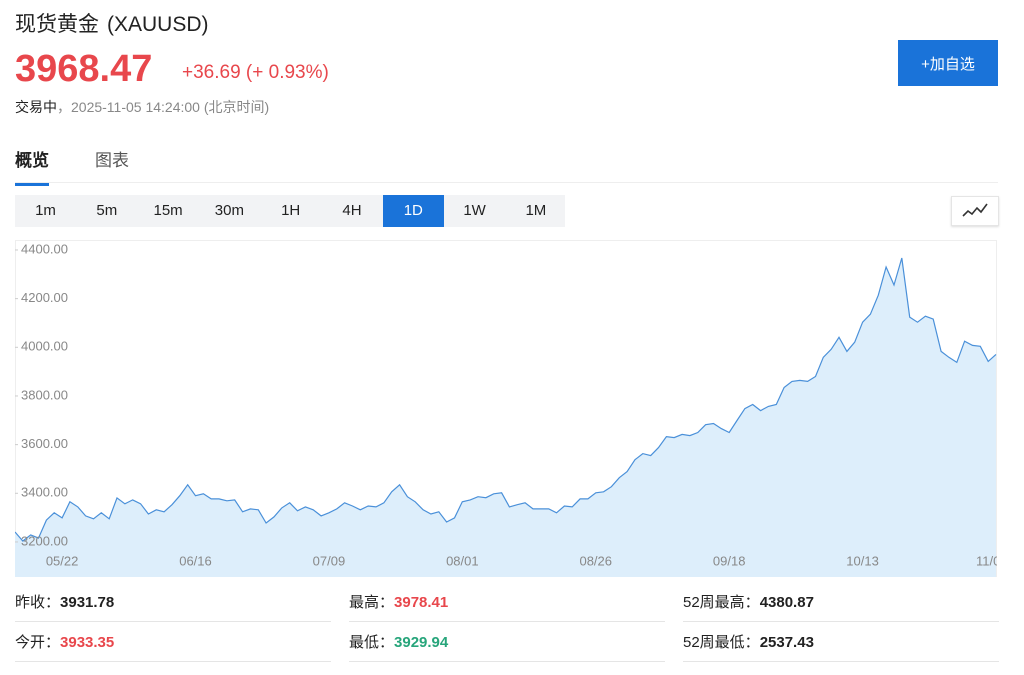 The image size is (1024, 675). I want to click on stat-value: 3929.94, so click(421, 642).